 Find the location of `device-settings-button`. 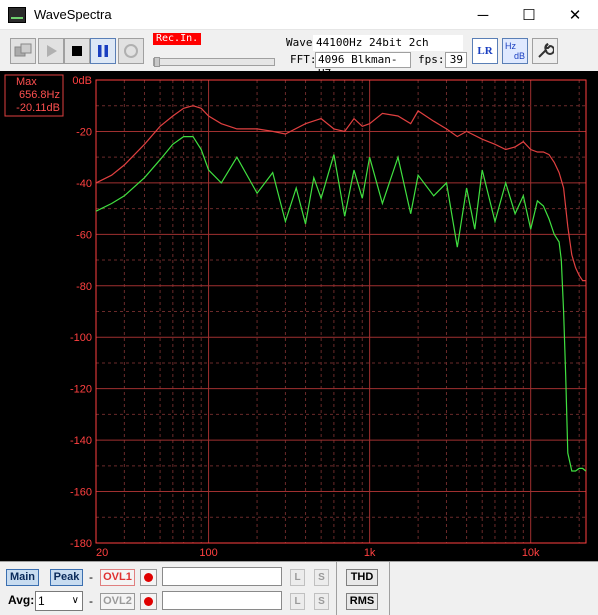

device-settings-button is located at coordinates (23, 51).